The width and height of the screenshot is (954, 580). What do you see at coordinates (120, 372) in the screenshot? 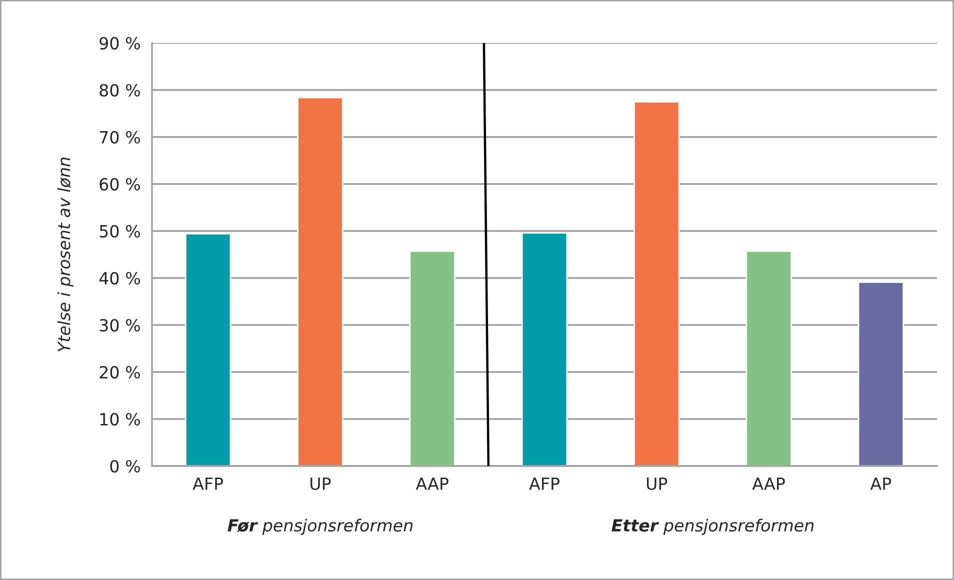
I see `y-tick-label: 20 %` at bounding box center [120, 372].